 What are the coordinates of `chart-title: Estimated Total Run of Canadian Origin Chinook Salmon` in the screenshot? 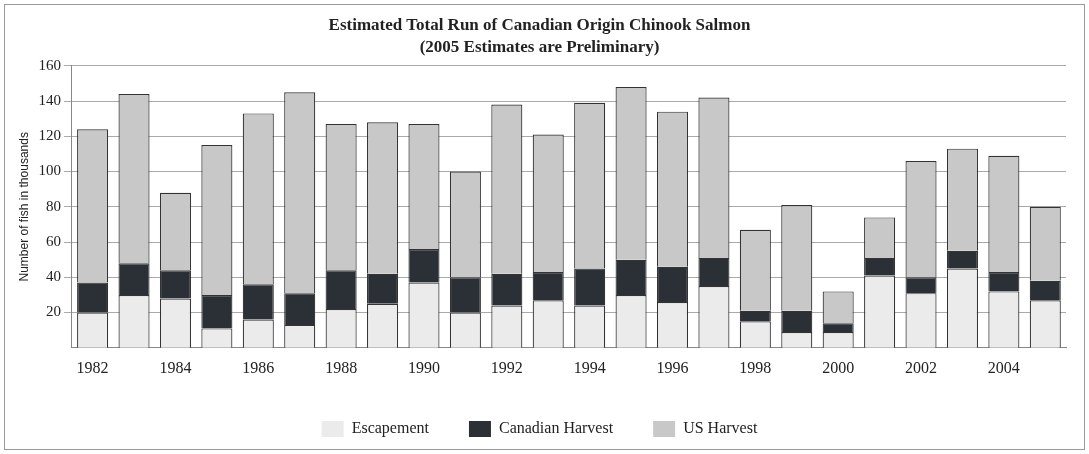 It's located at (539, 24).